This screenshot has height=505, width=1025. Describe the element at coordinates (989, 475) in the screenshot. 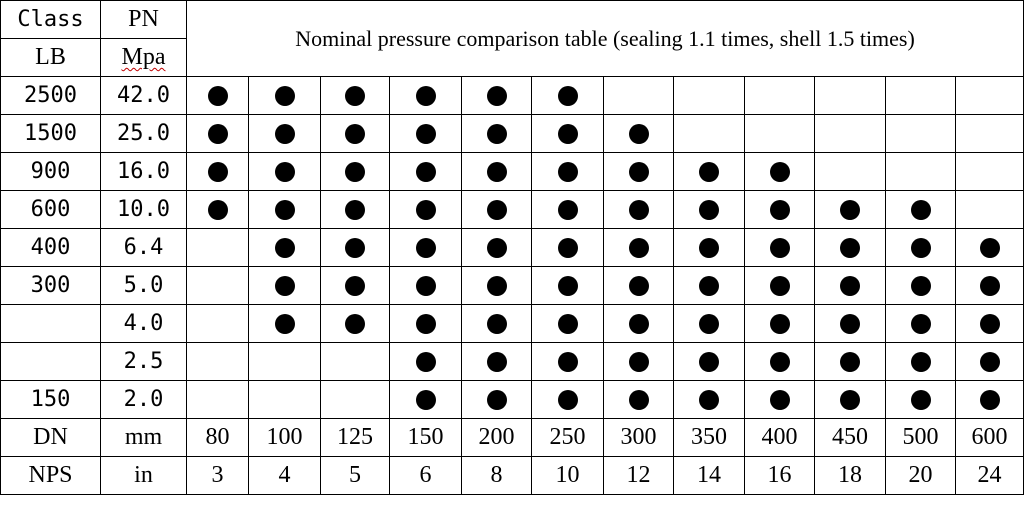

I see `nps-row-value: 24` at that location.